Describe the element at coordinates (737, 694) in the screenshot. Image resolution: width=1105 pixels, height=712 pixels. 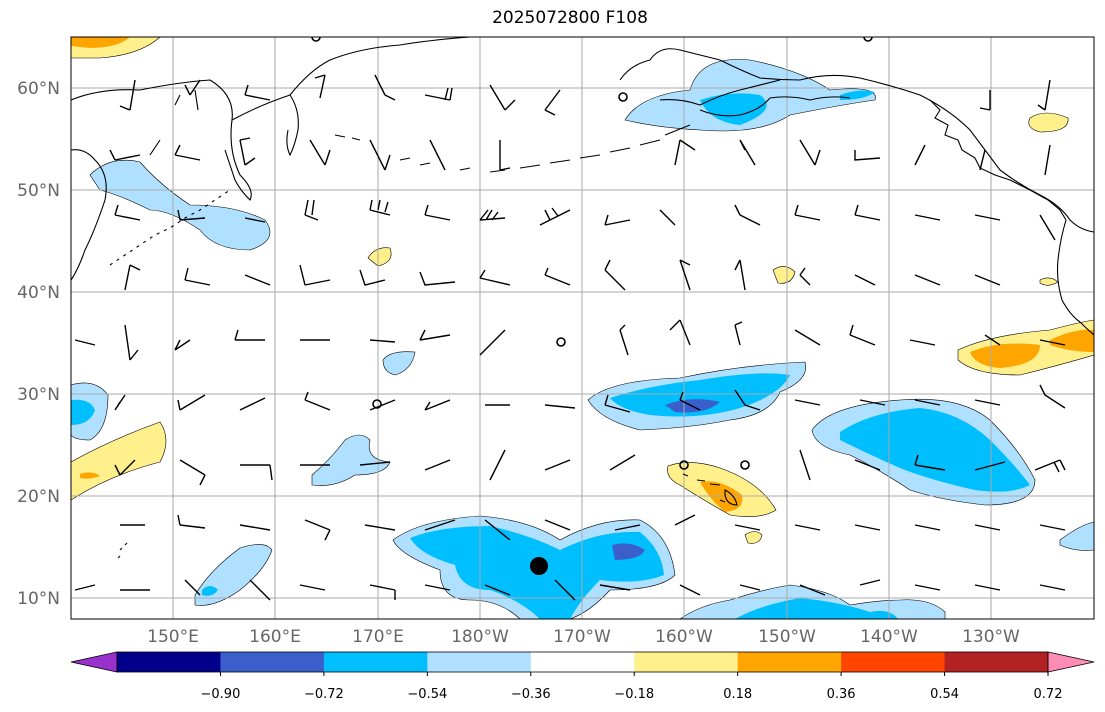
I see `colorbar-tick-label: 0.18` at that location.